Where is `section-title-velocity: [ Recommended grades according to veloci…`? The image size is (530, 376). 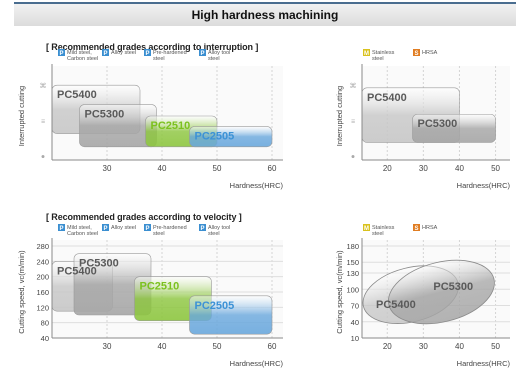 section-title-velocity: [ Recommended grades according to veloci… is located at coordinates (144, 217).